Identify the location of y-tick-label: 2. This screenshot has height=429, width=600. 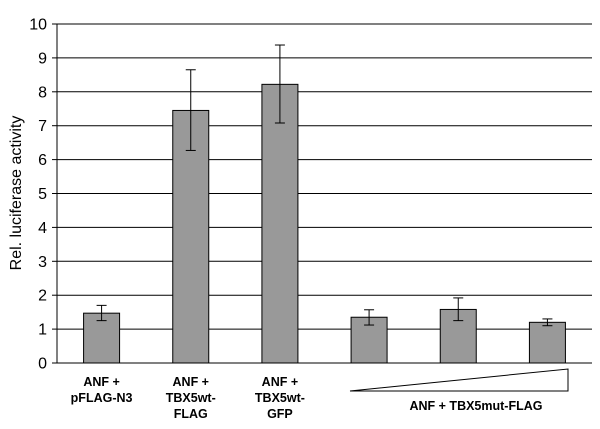
(42, 296).